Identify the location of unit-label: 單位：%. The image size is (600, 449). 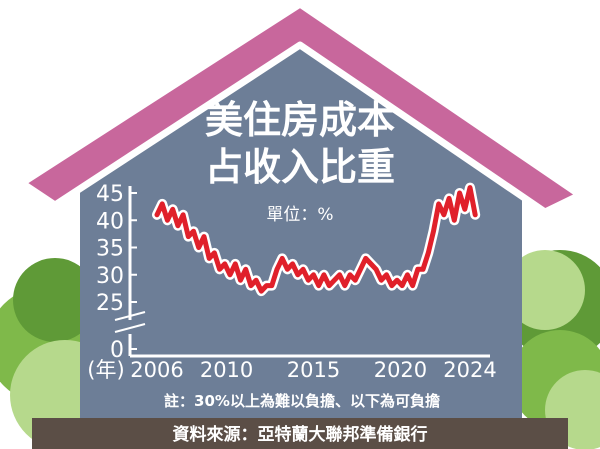
(299, 215).